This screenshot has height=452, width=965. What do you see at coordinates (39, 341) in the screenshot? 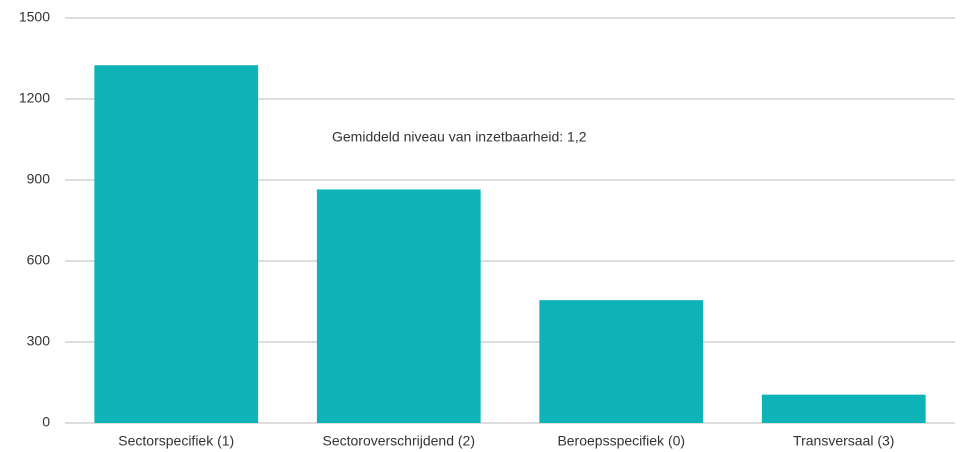
I see `y-tick-label: 300` at bounding box center [39, 341].